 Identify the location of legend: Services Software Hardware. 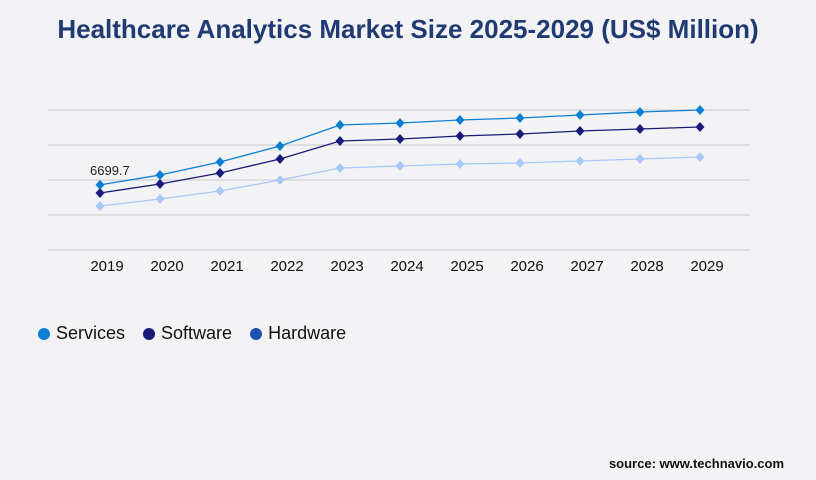
(192, 333).